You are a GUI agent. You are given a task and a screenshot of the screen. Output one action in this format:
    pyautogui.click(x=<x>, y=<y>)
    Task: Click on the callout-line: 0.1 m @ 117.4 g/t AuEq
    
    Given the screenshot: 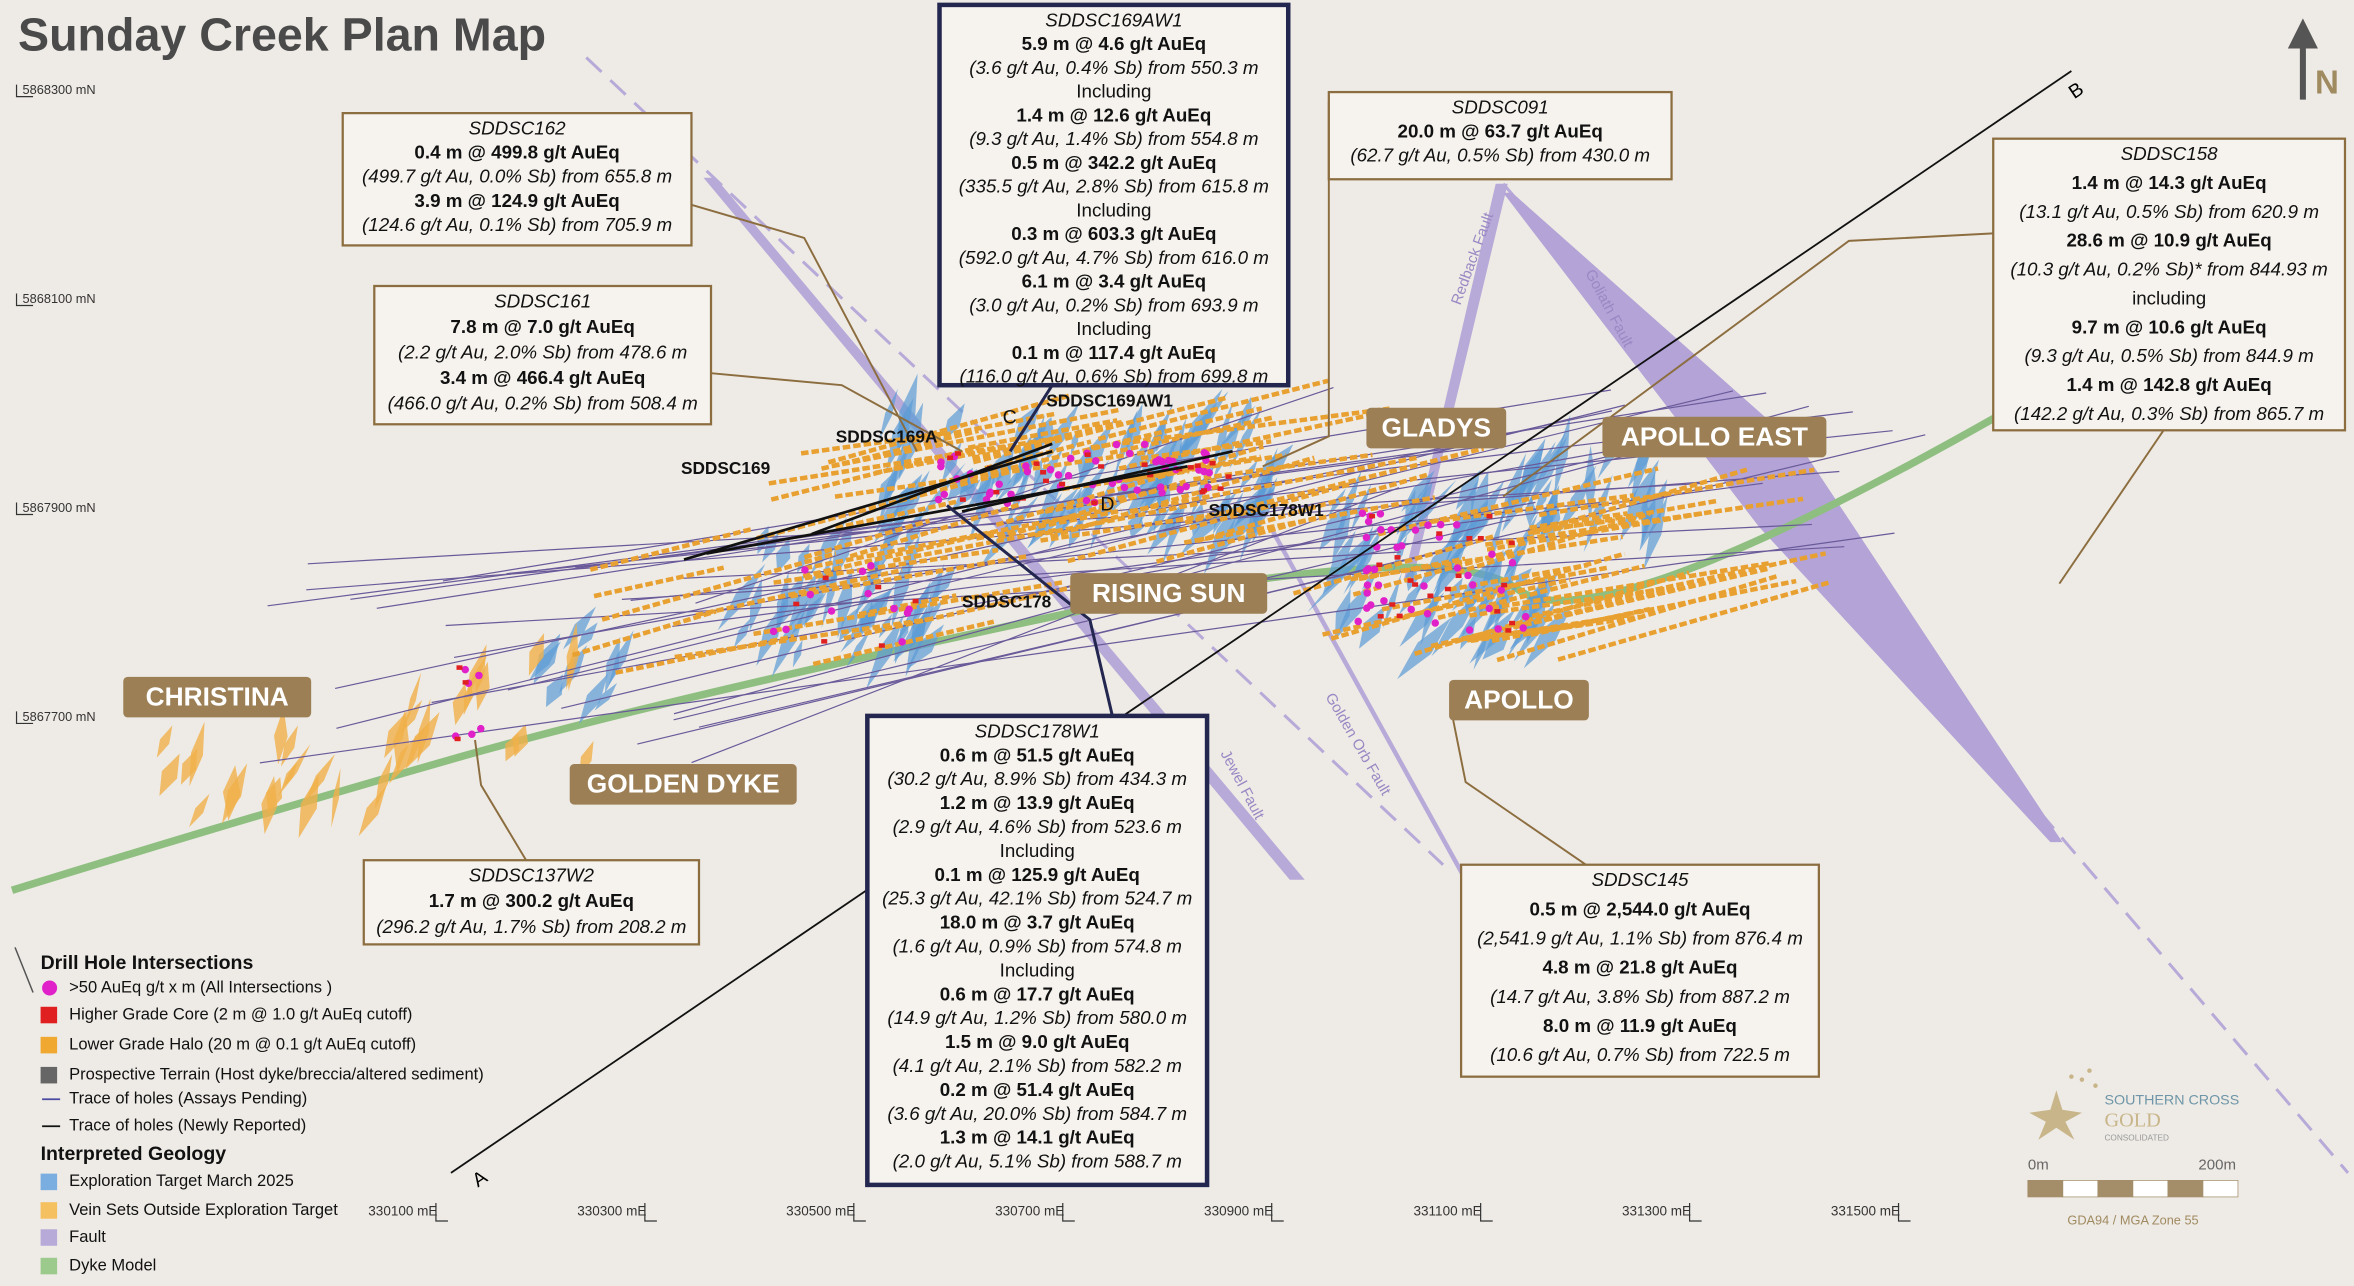 What is the action you would take?
    pyautogui.click(x=1114, y=352)
    